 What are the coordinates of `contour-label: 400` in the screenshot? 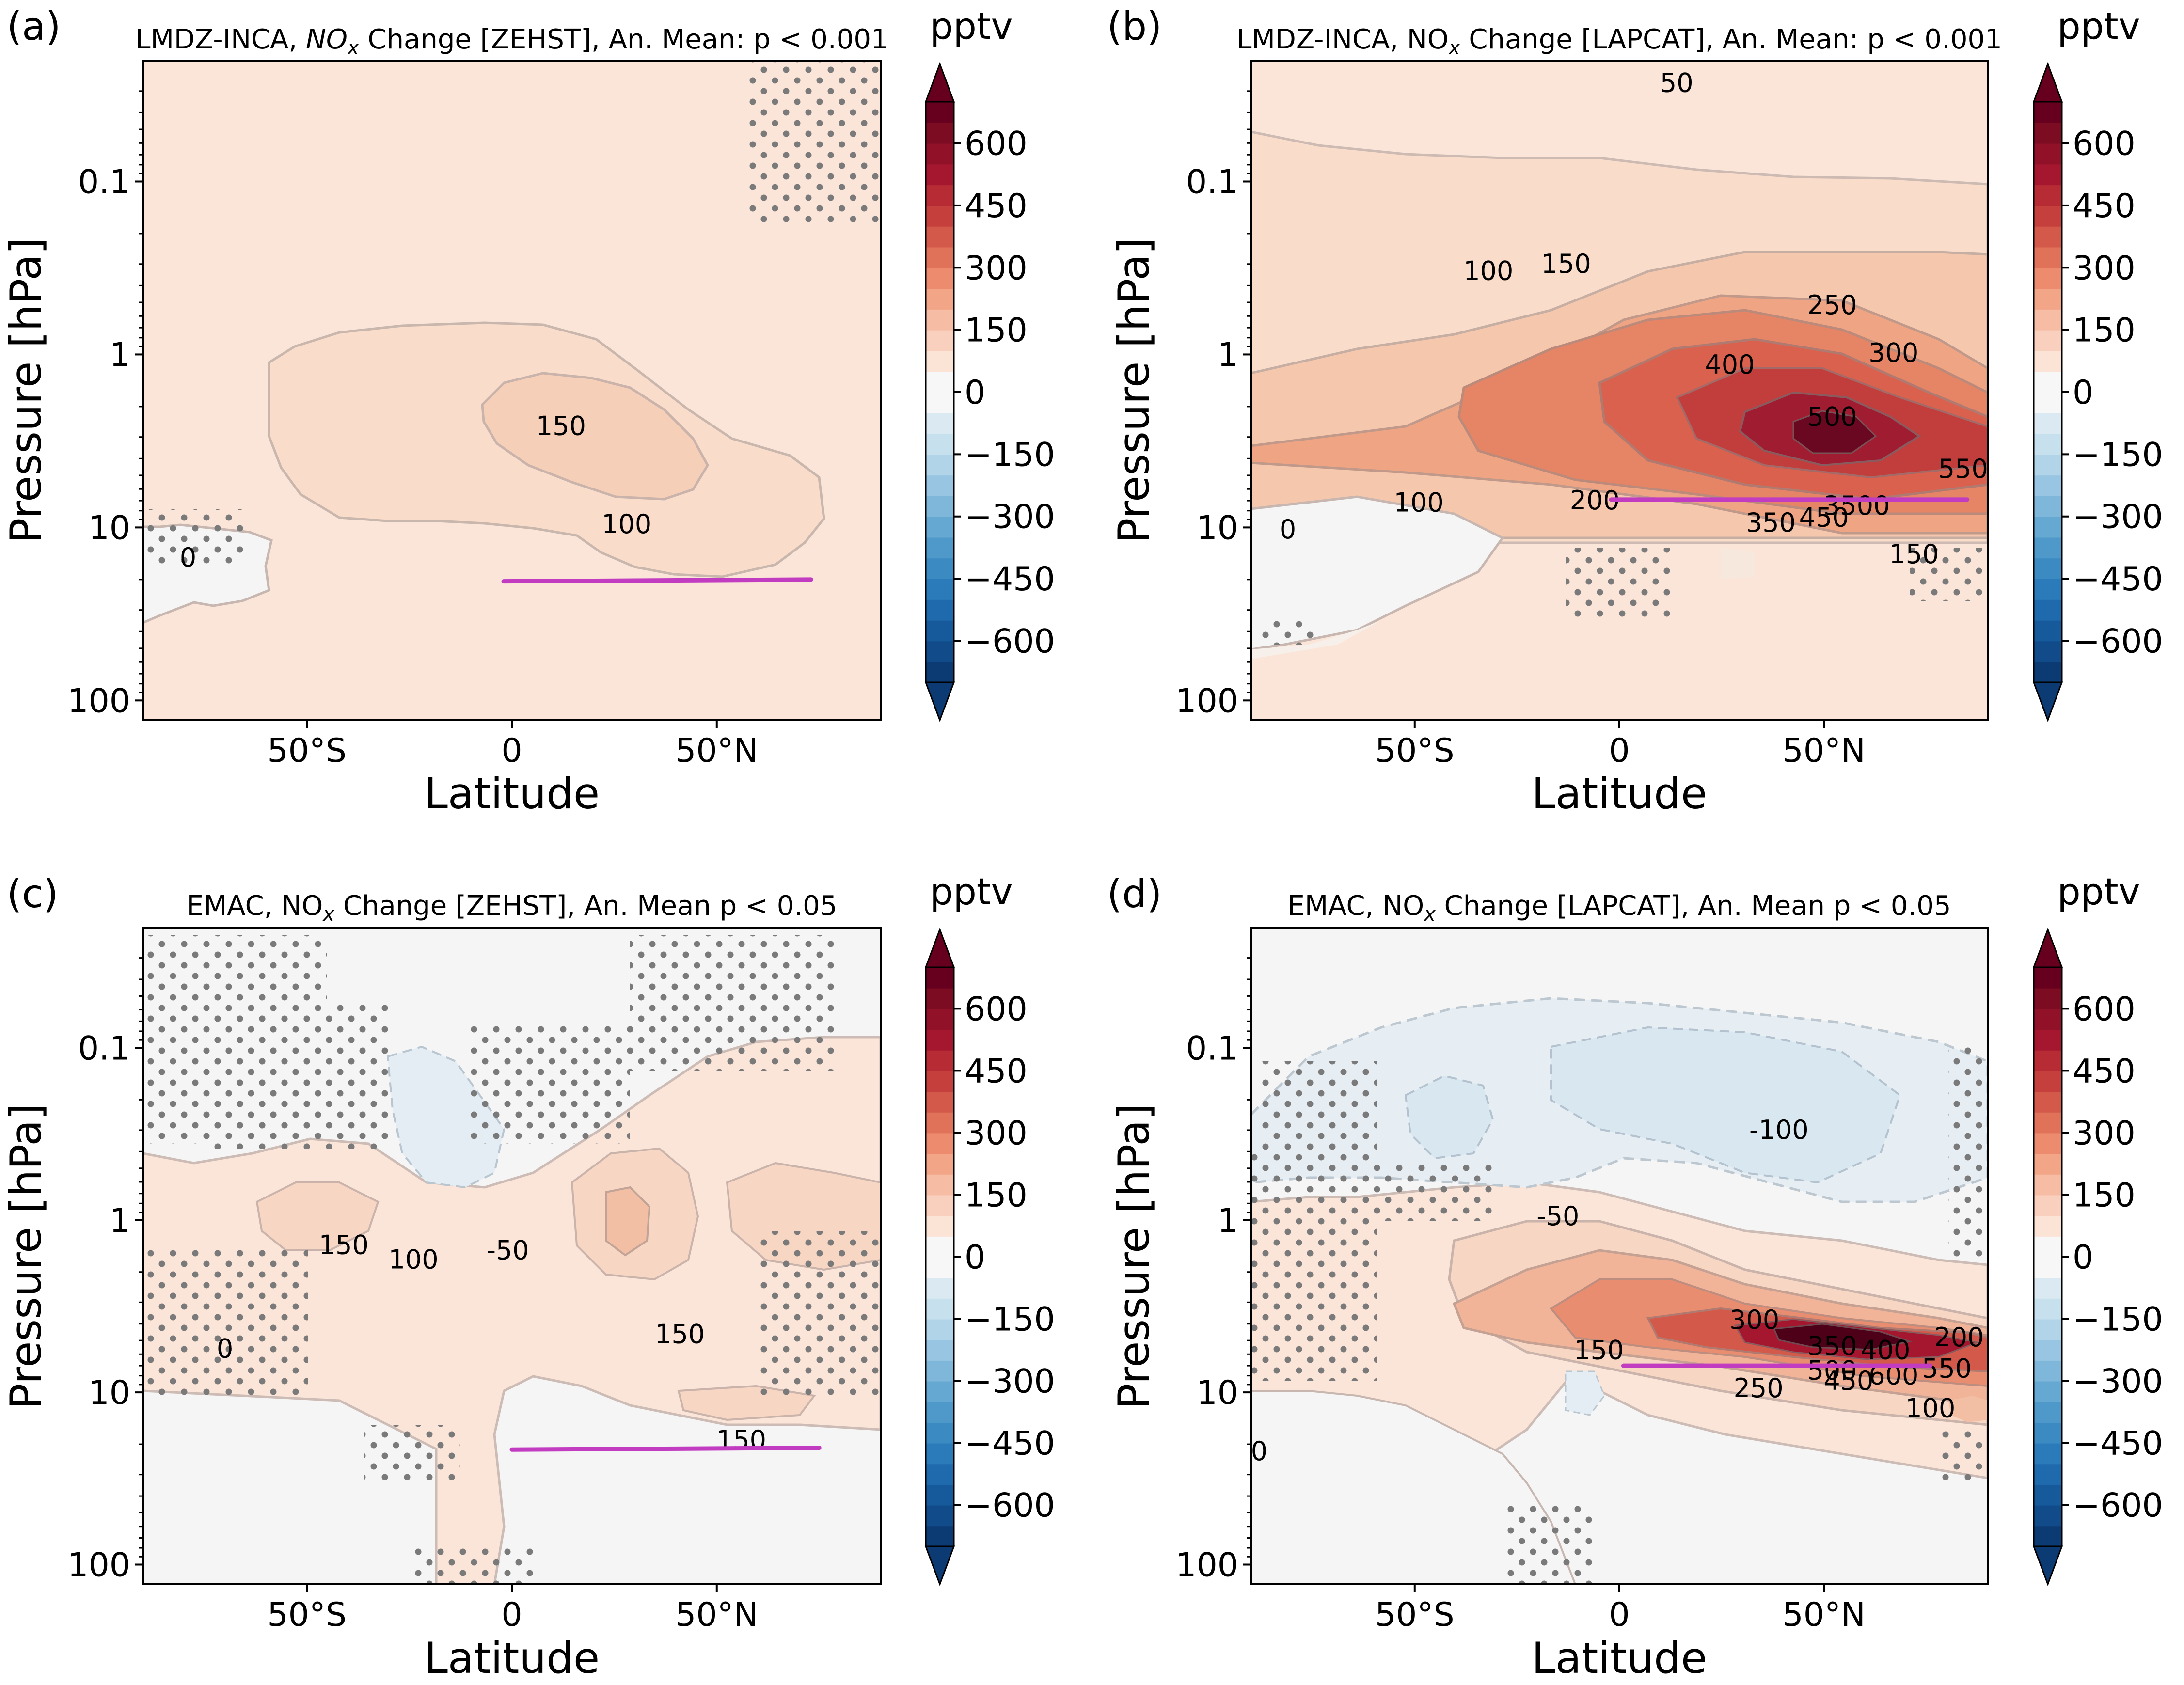 It's located at (1885, 1350).